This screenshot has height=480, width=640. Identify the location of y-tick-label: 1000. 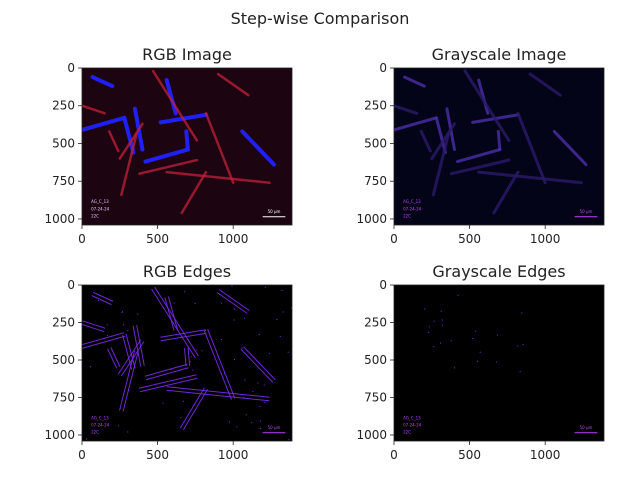
(59, 219).